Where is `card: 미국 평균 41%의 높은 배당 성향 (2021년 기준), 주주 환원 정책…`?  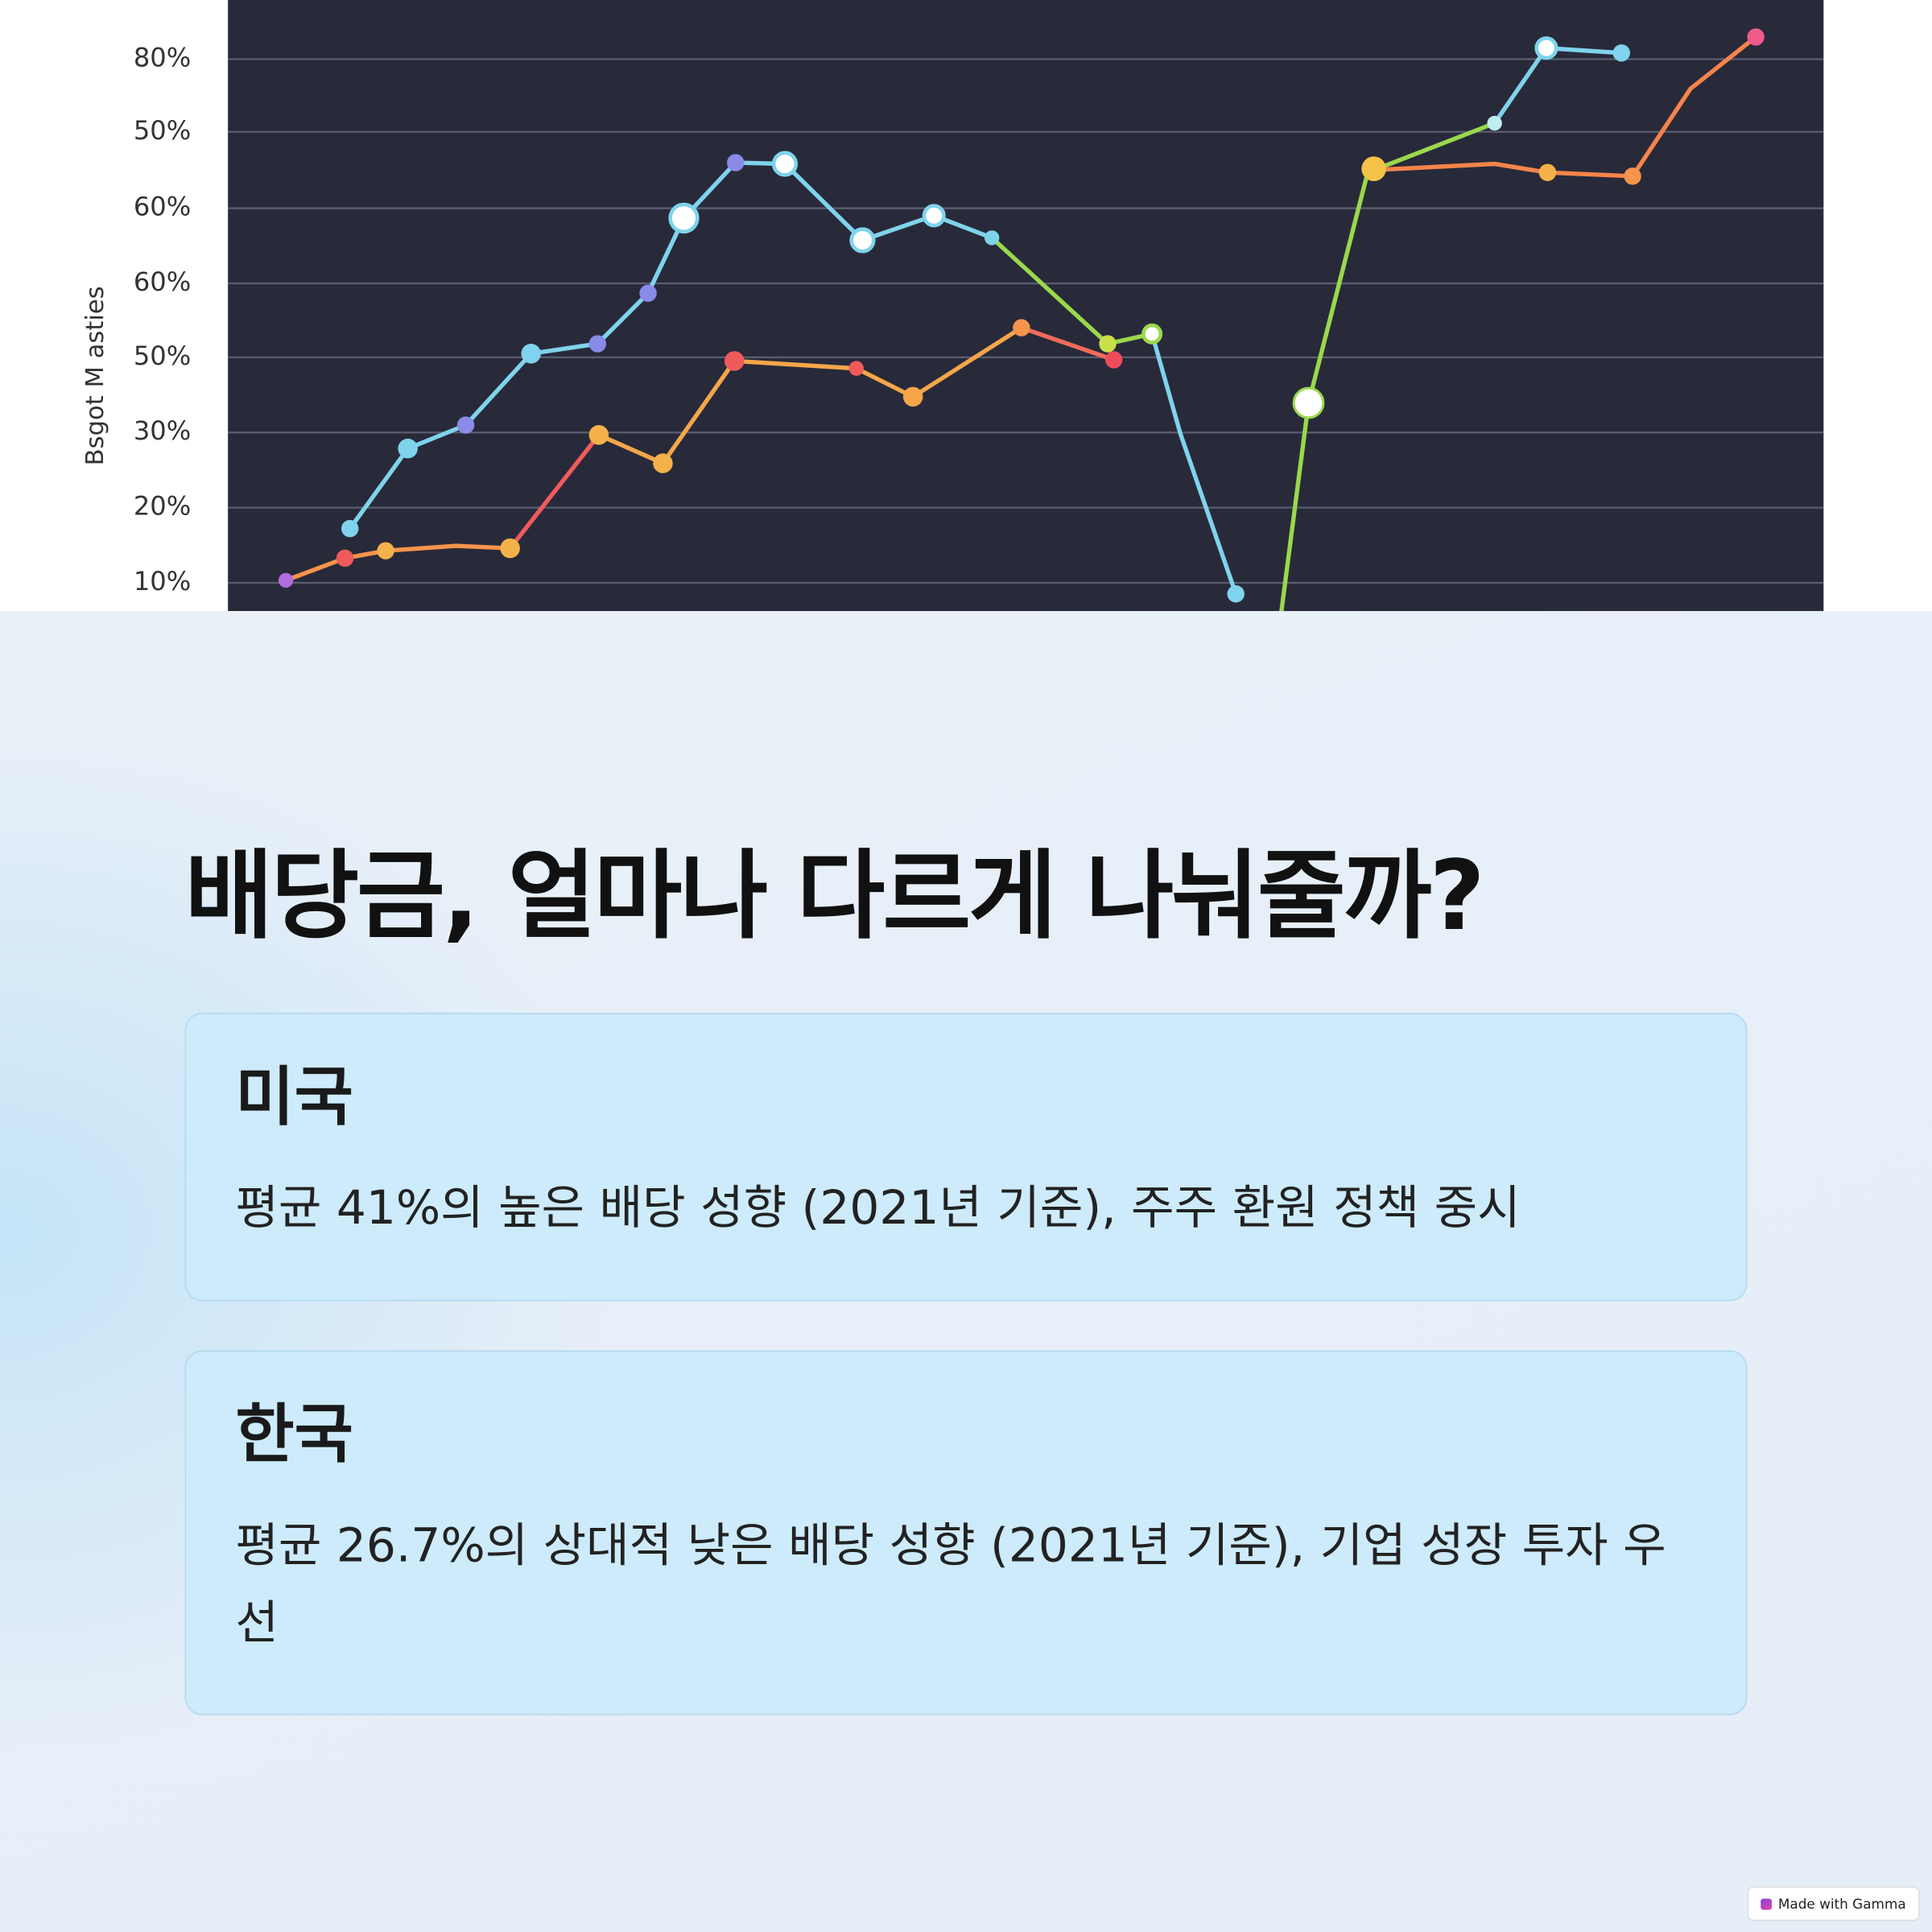 card: 미국 평균 41%의 높은 배당 성향 (2021년 기준), 주주 환원 정책… is located at coordinates (966, 1157).